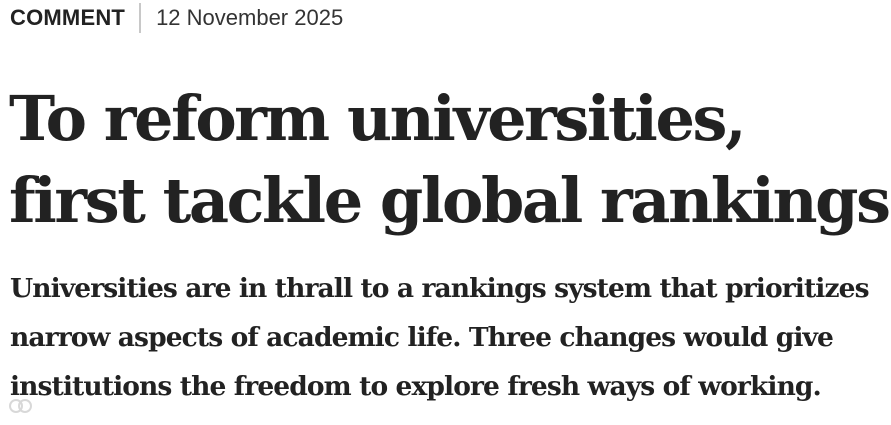 The height and width of the screenshot is (425, 891). What do you see at coordinates (68, 17) in the screenshot?
I see `article-type-link: COMMENT` at bounding box center [68, 17].